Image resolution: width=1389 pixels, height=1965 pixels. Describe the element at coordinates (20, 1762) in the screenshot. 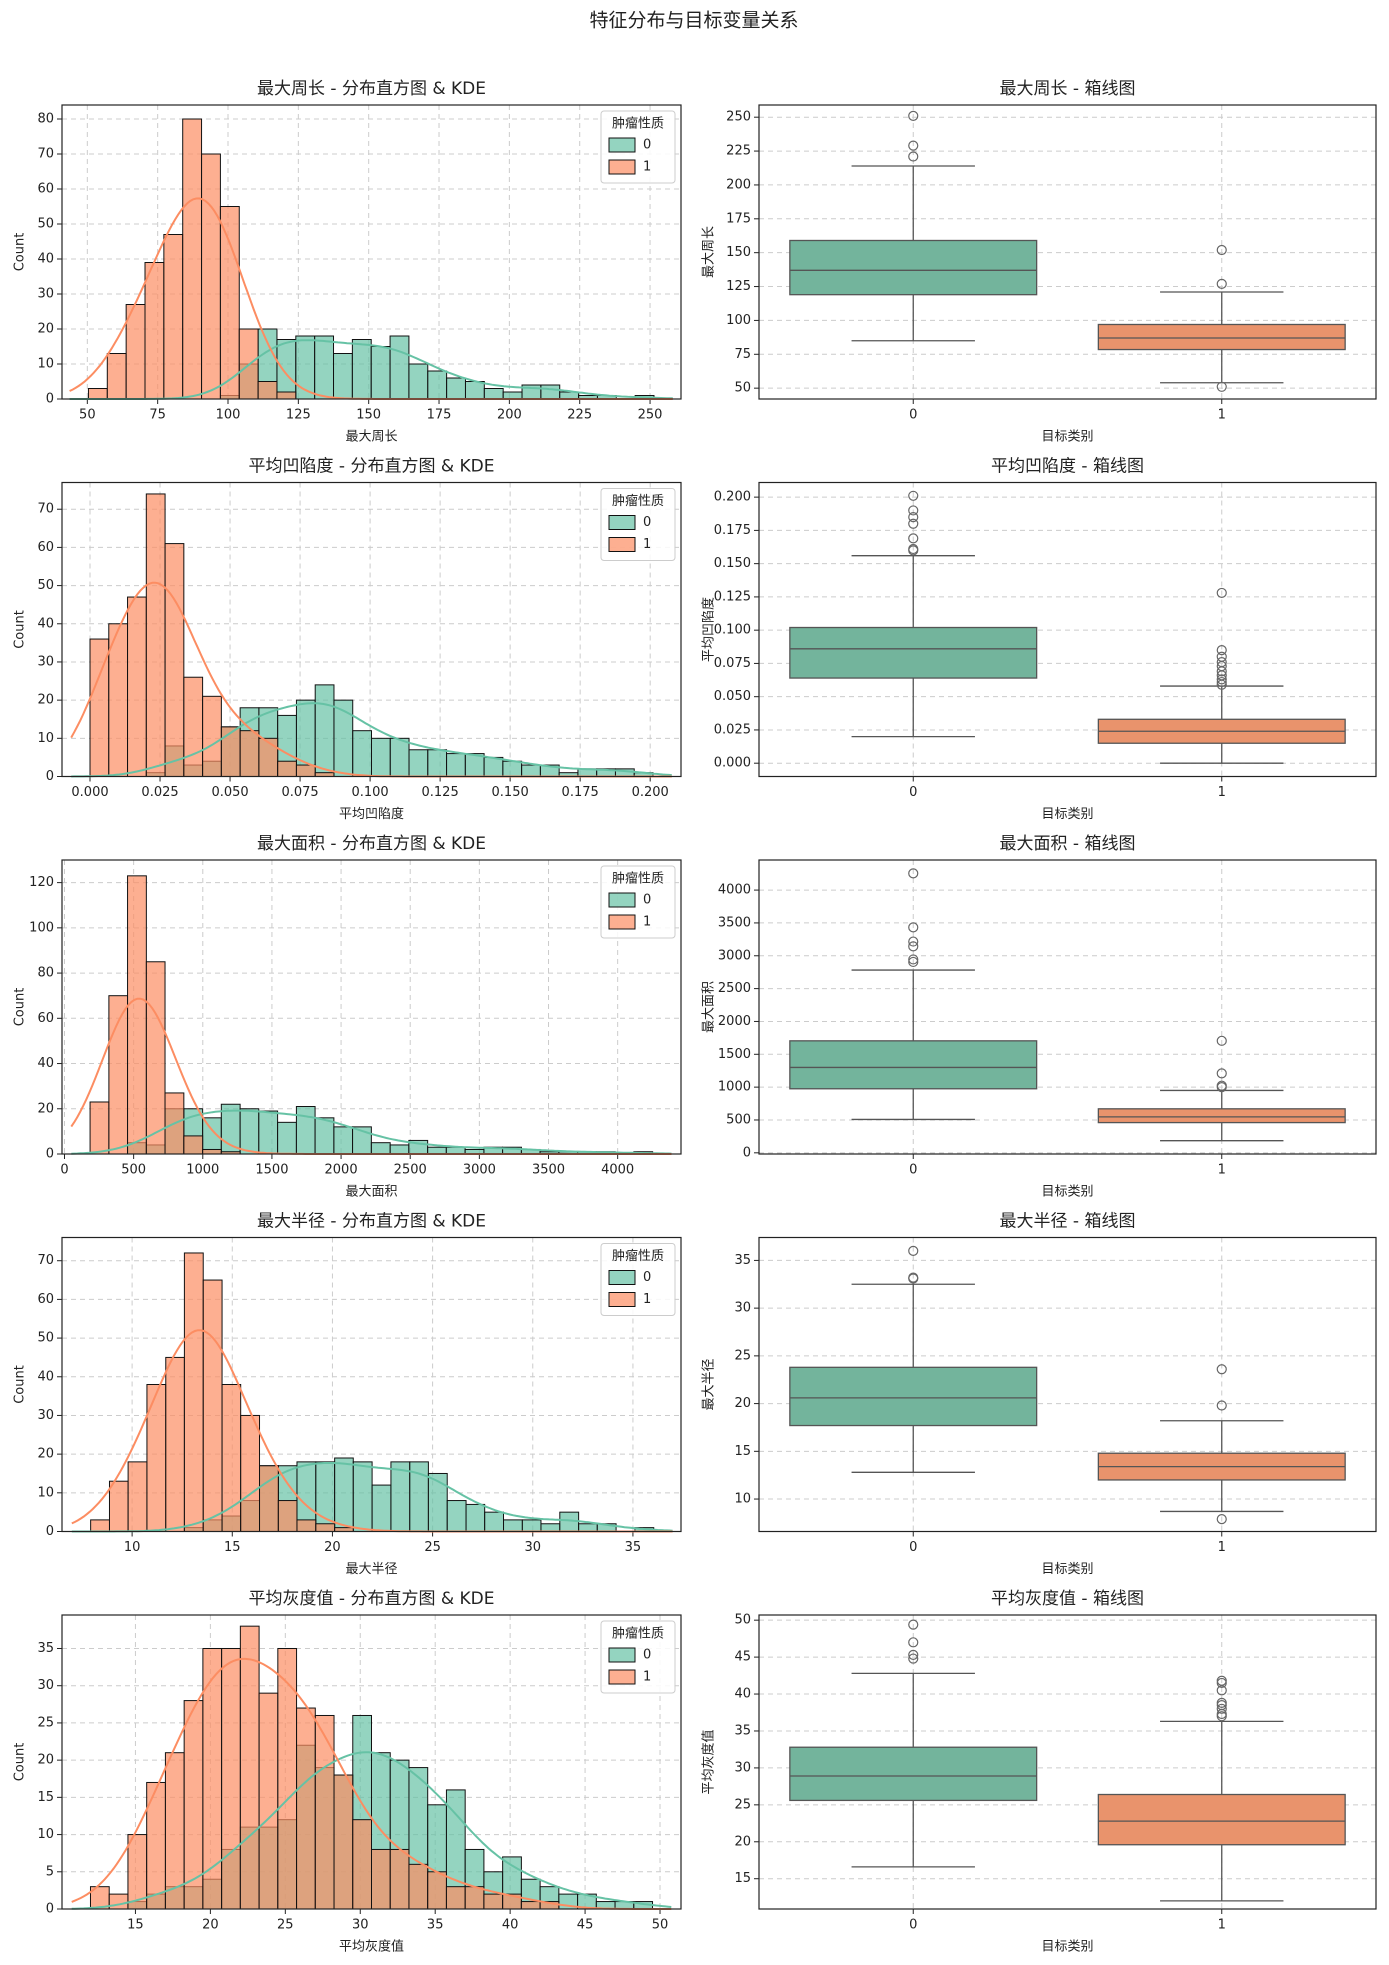

I see `y-axis-label: Count` at that location.